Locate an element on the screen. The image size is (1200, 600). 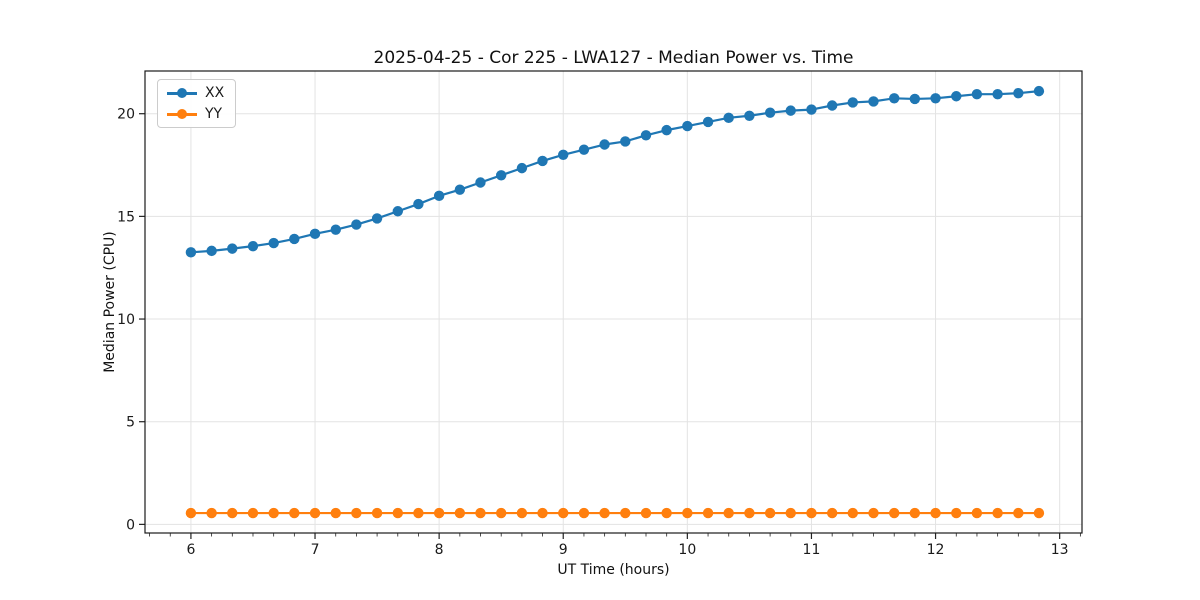
x-tick-label: 7 is located at coordinates (315, 550).